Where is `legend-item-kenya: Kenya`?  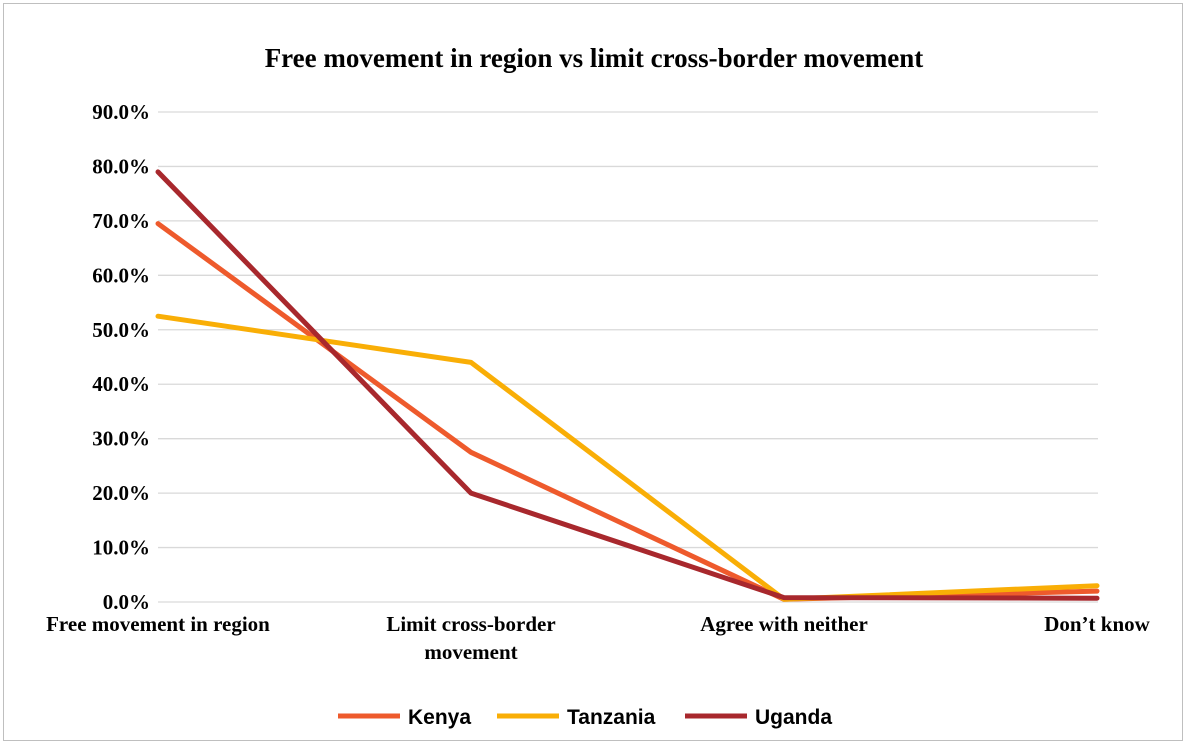 legend-item-kenya: Kenya is located at coordinates (404, 717).